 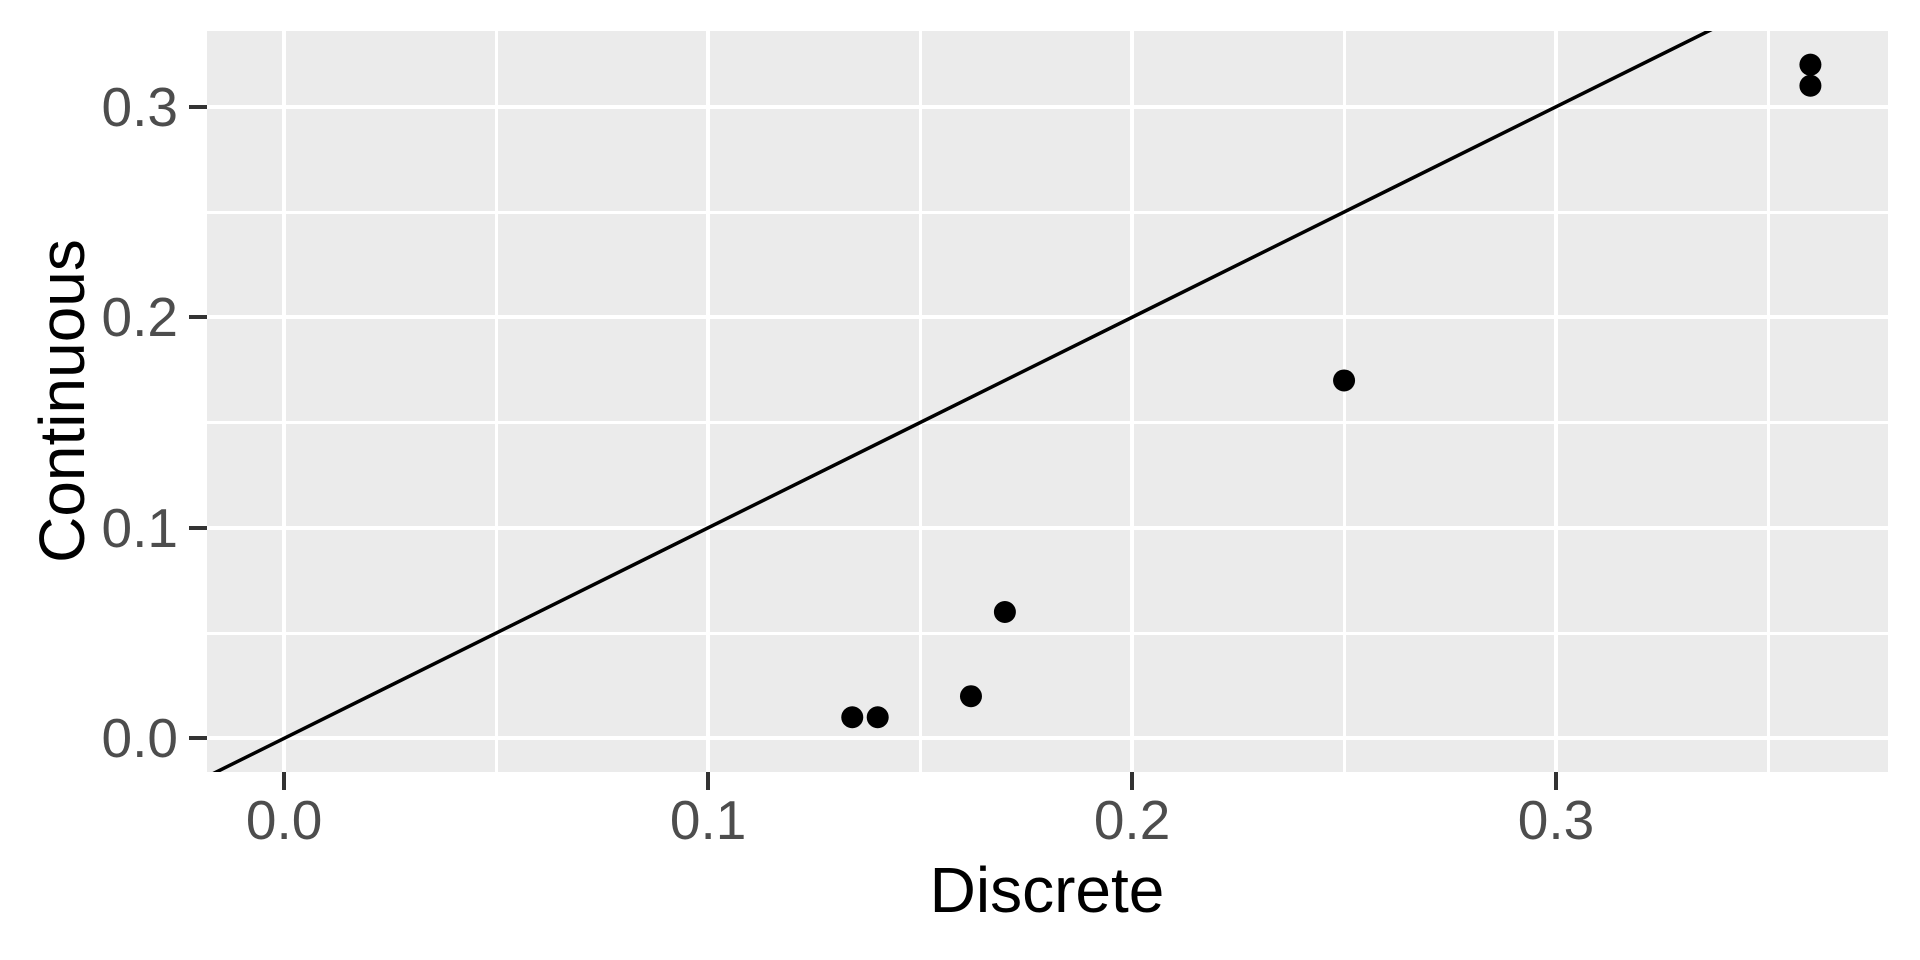 I want to click on y-axis-tick-label: 0.0, so click(x=139, y=738).